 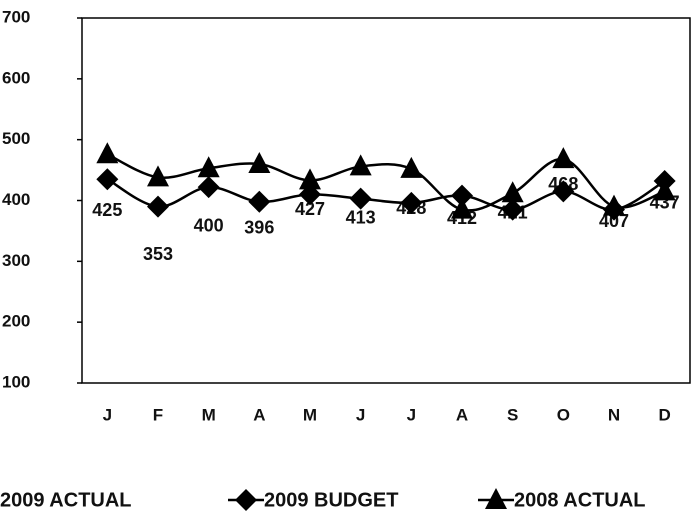 I want to click on x-tick-label: S, so click(x=512, y=414).